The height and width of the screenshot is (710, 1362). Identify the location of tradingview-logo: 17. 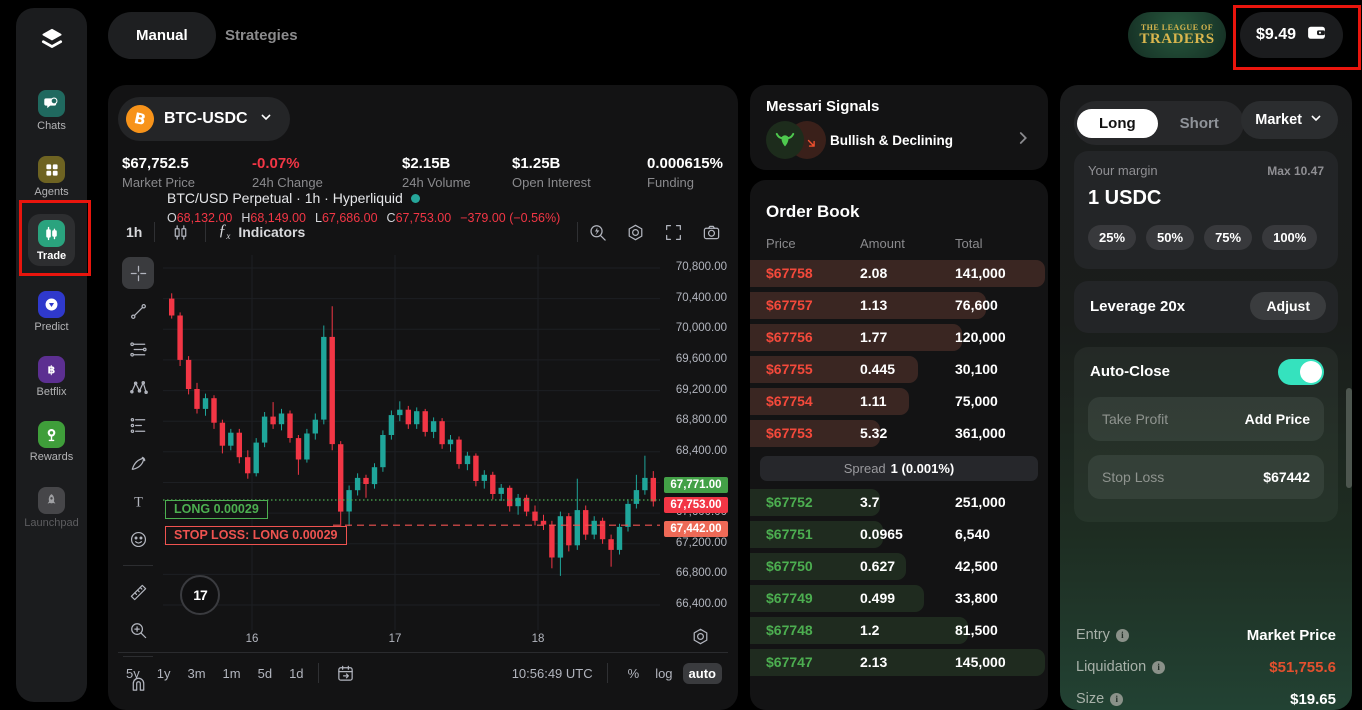
(200, 595).